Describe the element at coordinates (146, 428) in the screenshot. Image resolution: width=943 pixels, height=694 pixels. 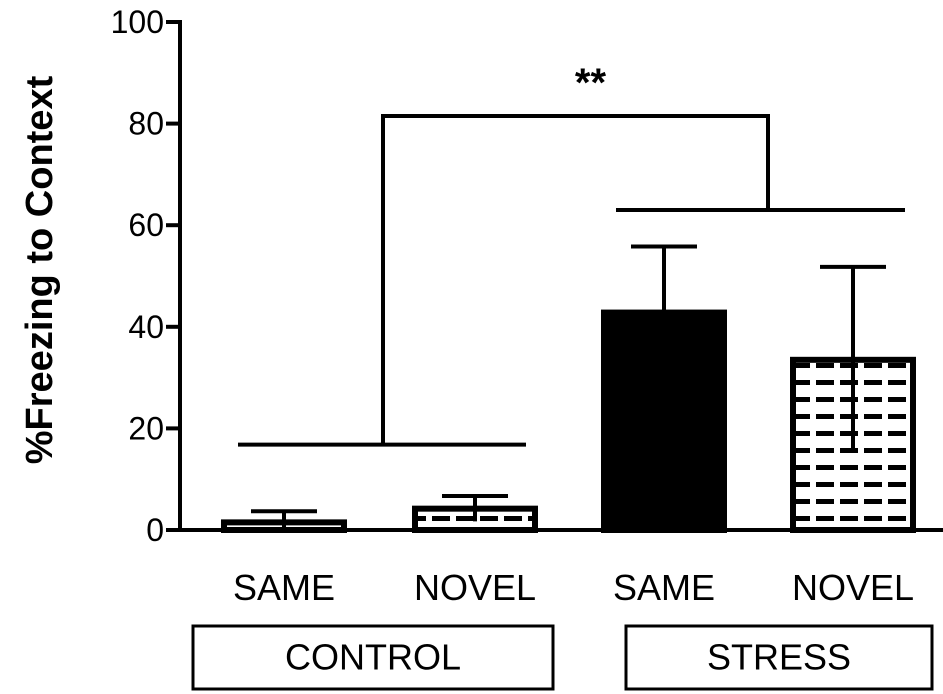
I see `y-tick-label-20: 20` at that location.